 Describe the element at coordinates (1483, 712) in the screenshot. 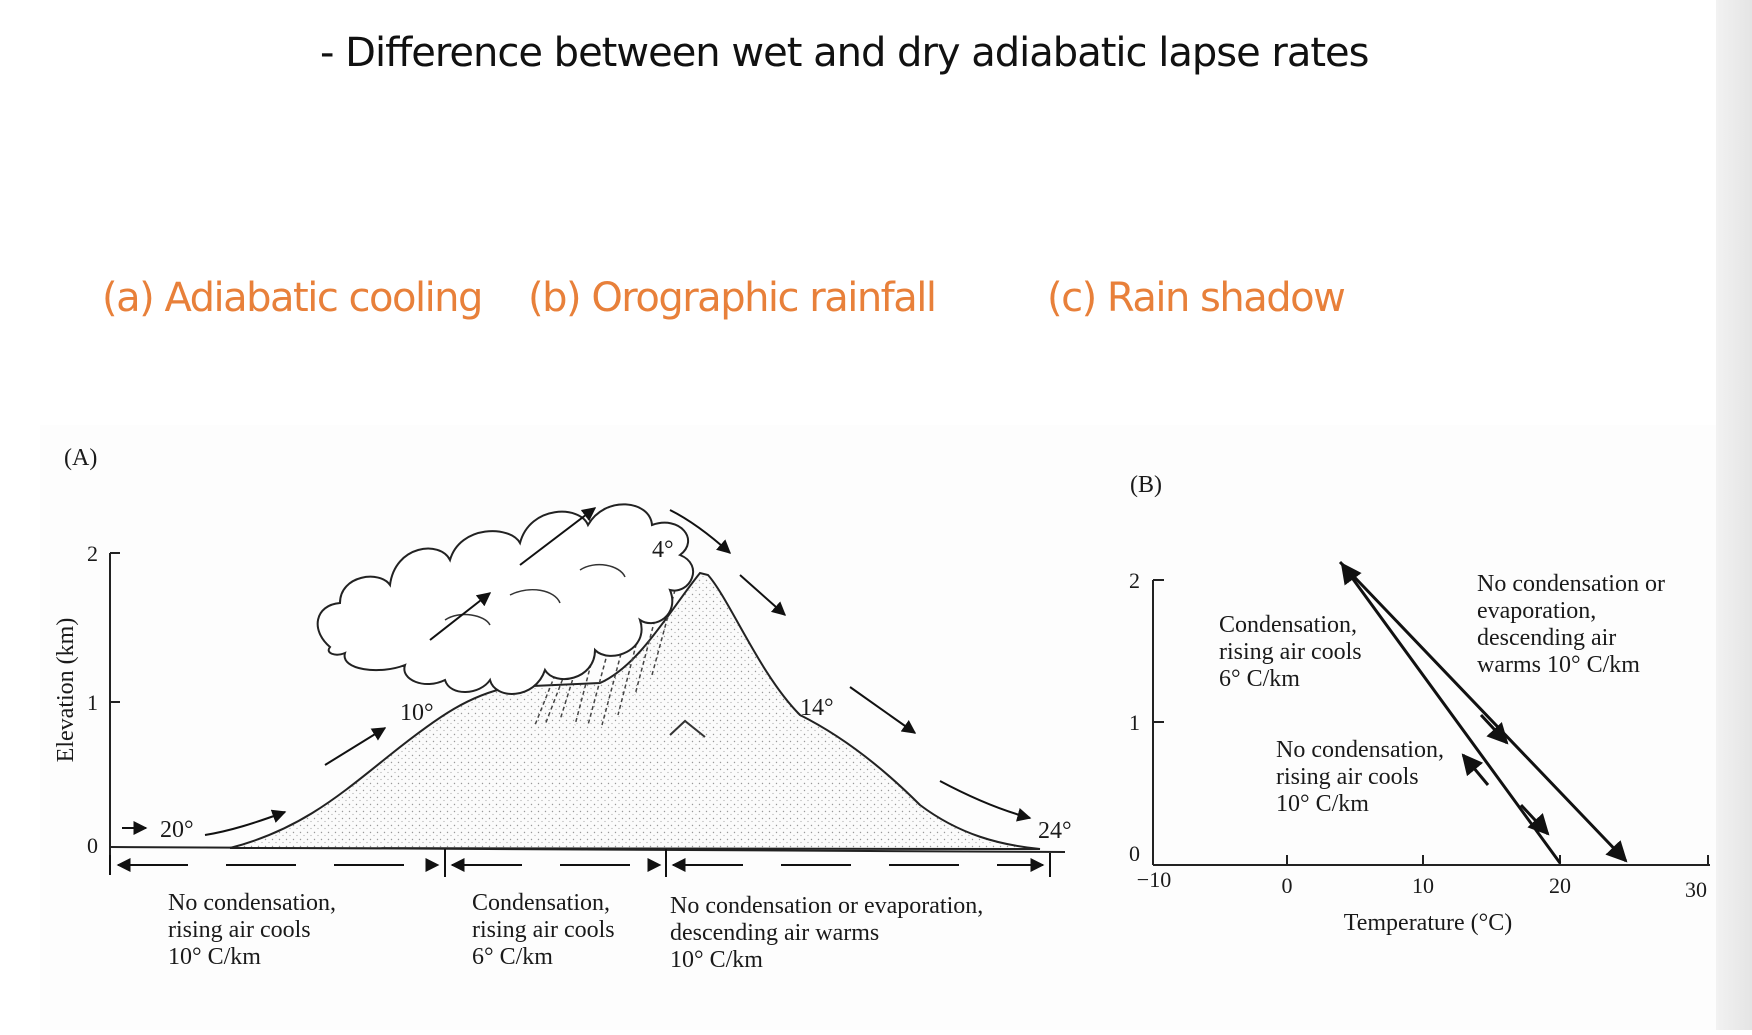

I see `lapse-rate-lines` at that location.